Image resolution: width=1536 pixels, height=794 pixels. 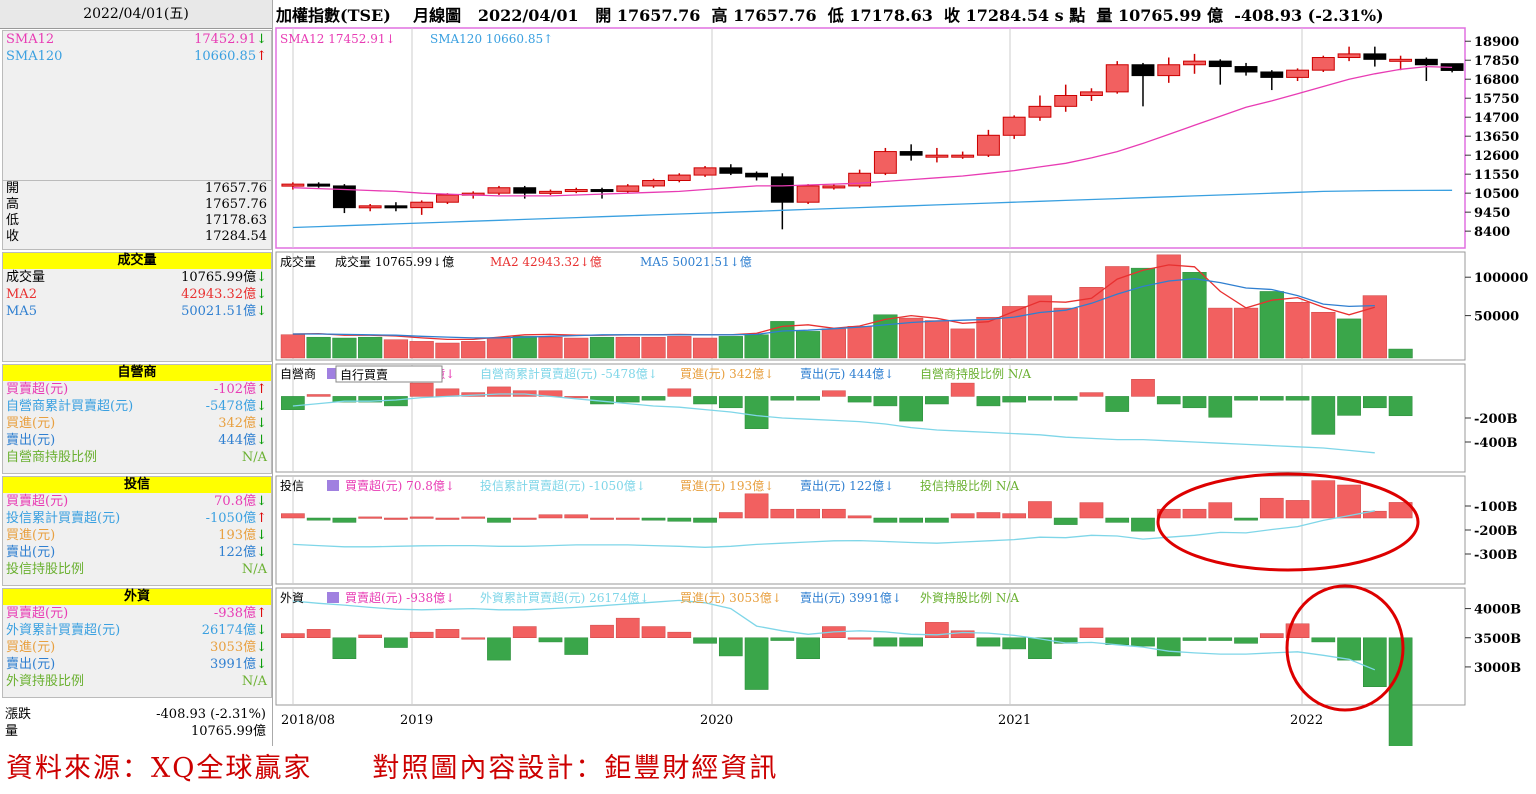 What do you see at coordinates (308, 720) in the screenshot?
I see `x-tick-label: 2018/08` at bounding box center [308, 720].